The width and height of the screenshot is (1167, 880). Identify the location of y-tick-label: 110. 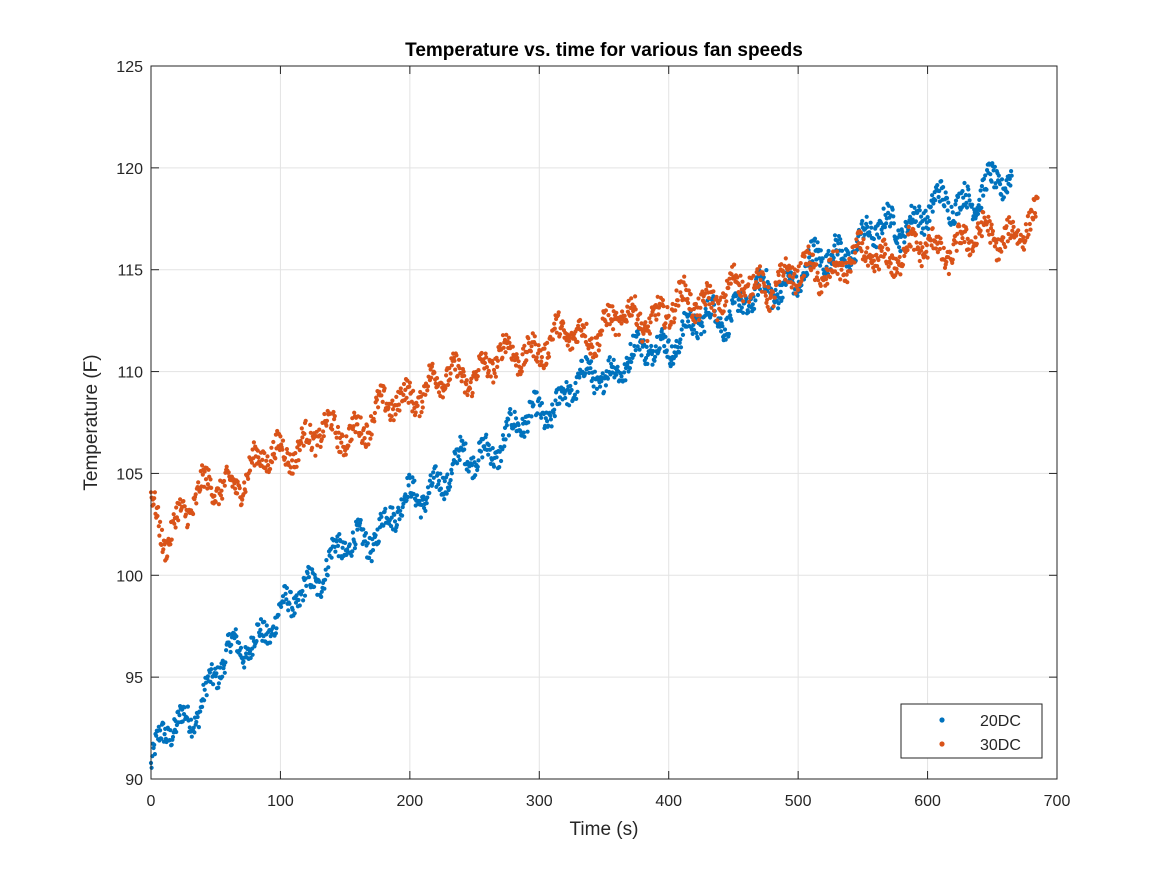
(130, 373).